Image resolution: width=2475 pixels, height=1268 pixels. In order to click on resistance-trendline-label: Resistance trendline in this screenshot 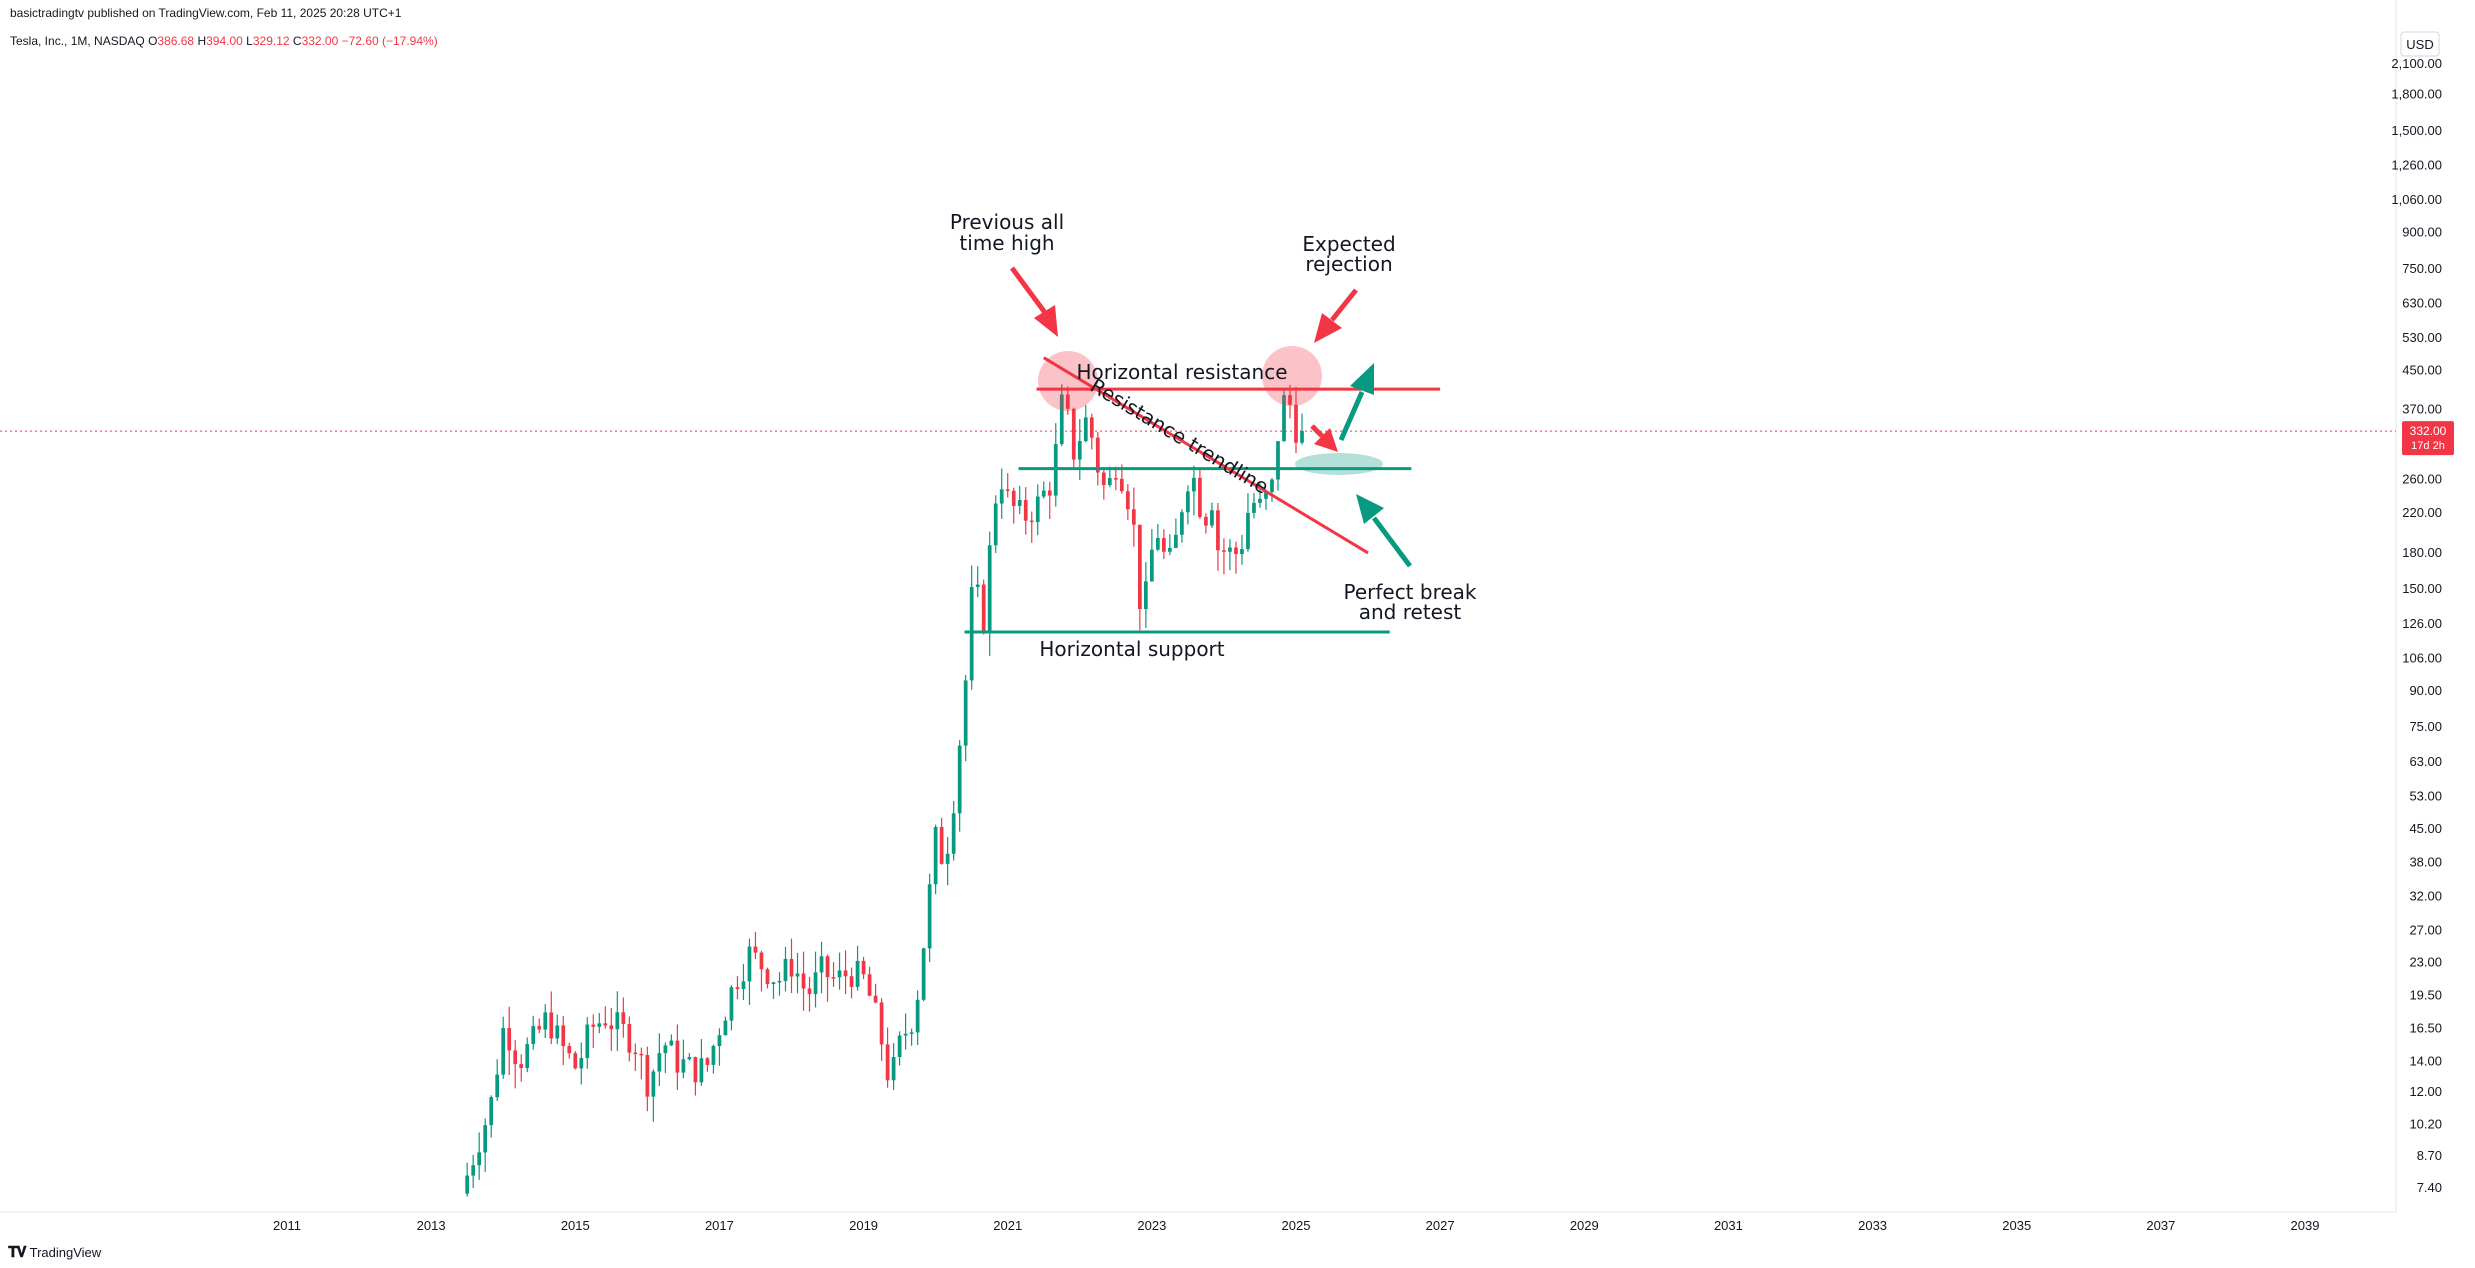, I will do `click(1179, 435)`.